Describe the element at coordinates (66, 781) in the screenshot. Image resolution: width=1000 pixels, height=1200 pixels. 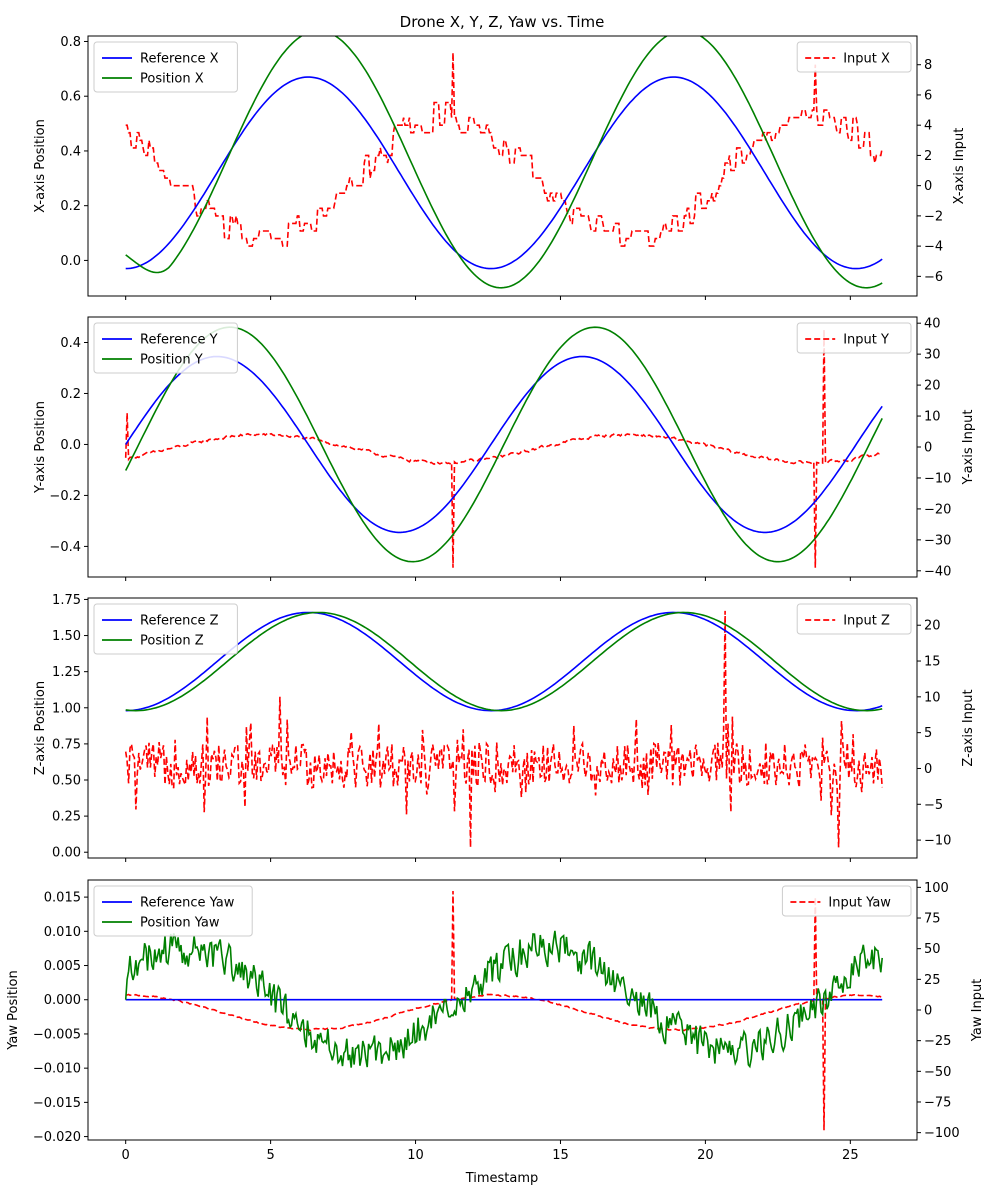
I see `y-tick-label-left: 0.50` at that location.